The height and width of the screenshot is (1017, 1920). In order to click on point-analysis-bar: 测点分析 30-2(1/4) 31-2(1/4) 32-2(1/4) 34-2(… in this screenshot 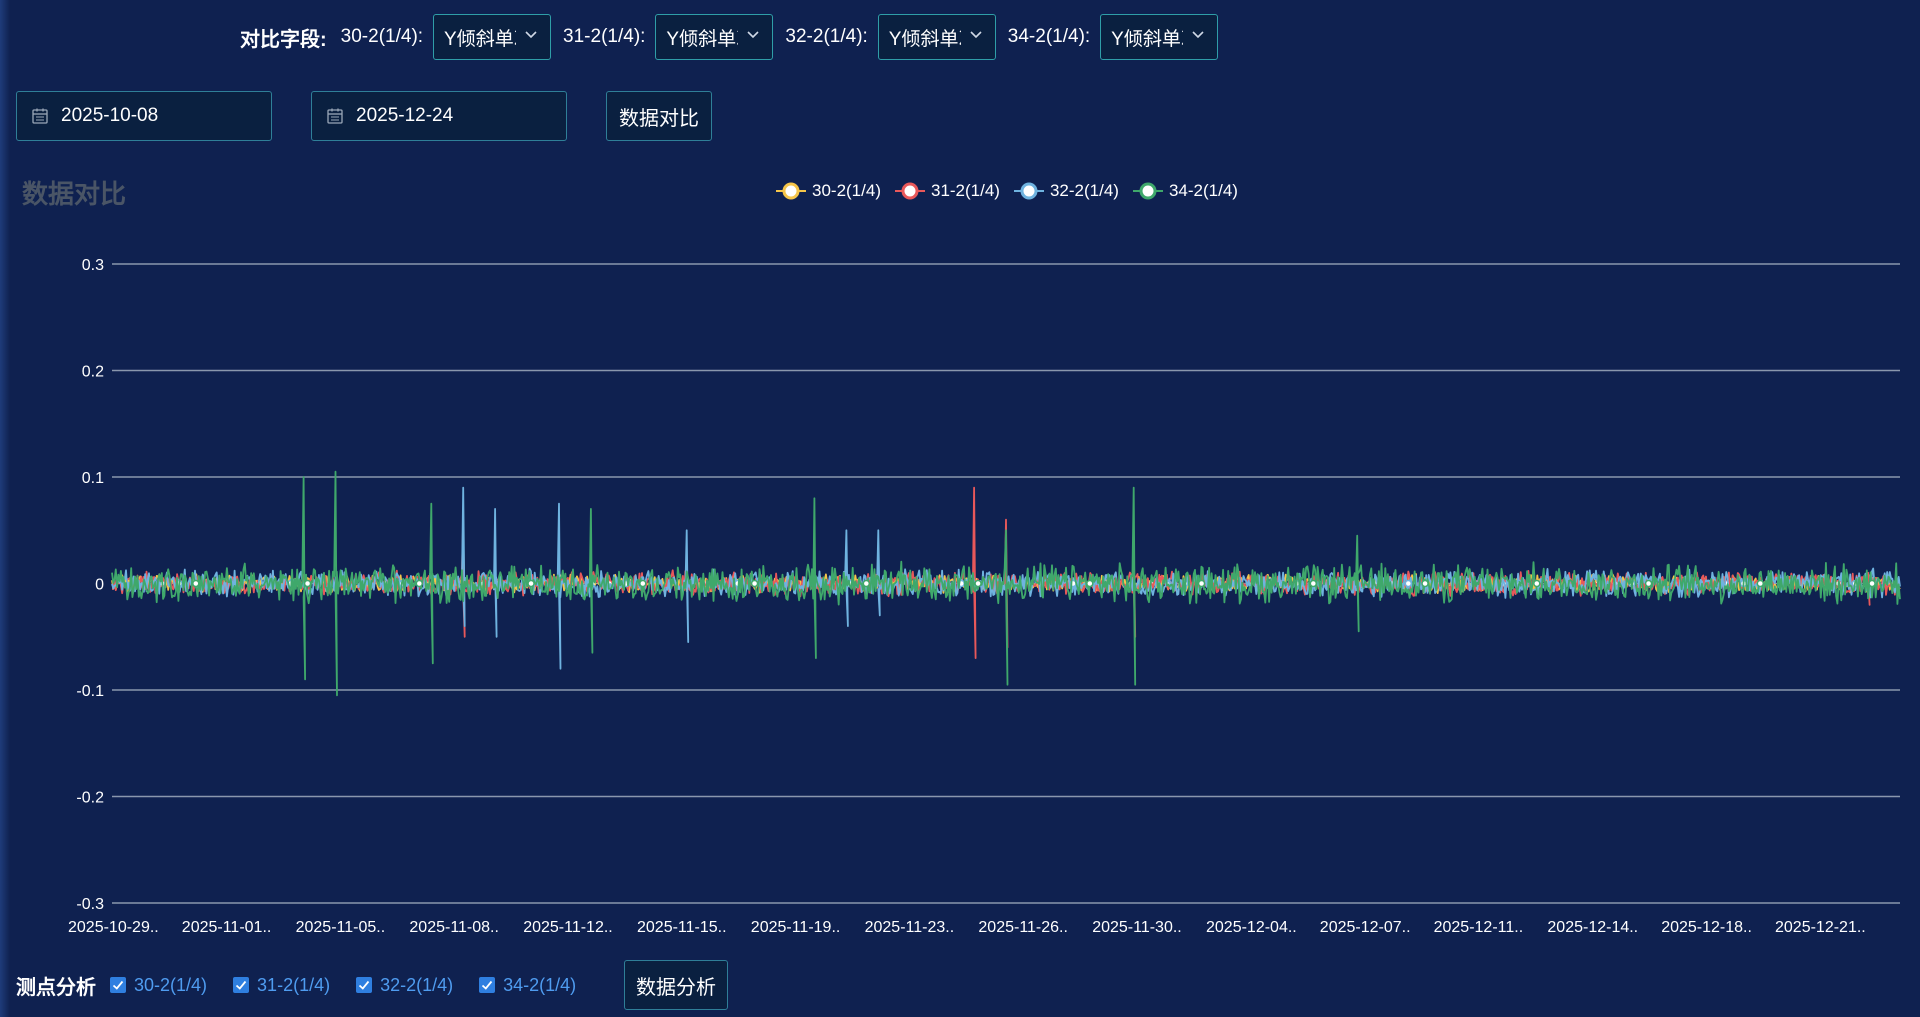, I will do `click(309, 985)`.